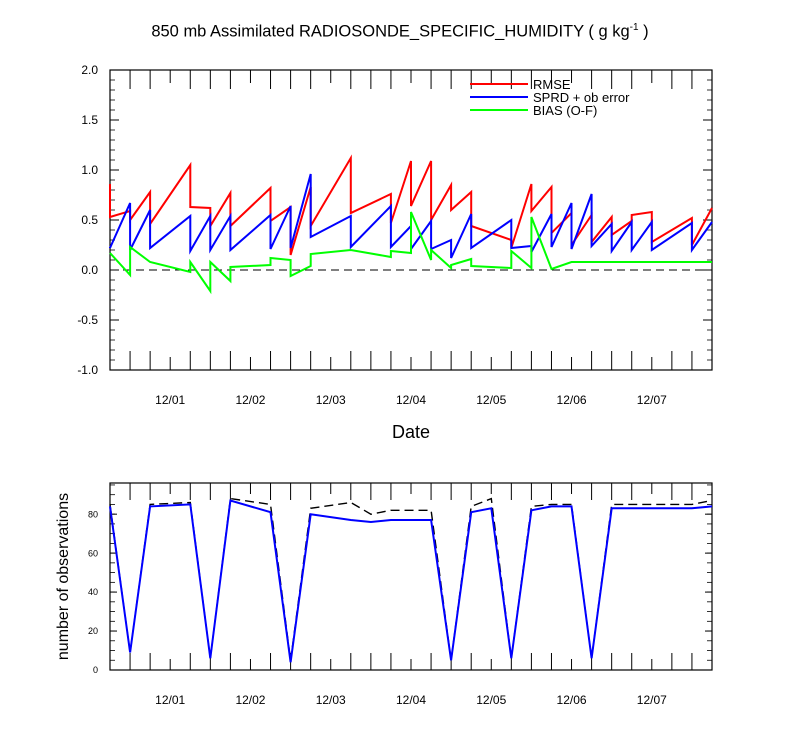 The image size is (800, 750). Describe the element at coordinates (572, 700) in the screenshot. I see `bottom-xtick-label: 12/06` at that location.